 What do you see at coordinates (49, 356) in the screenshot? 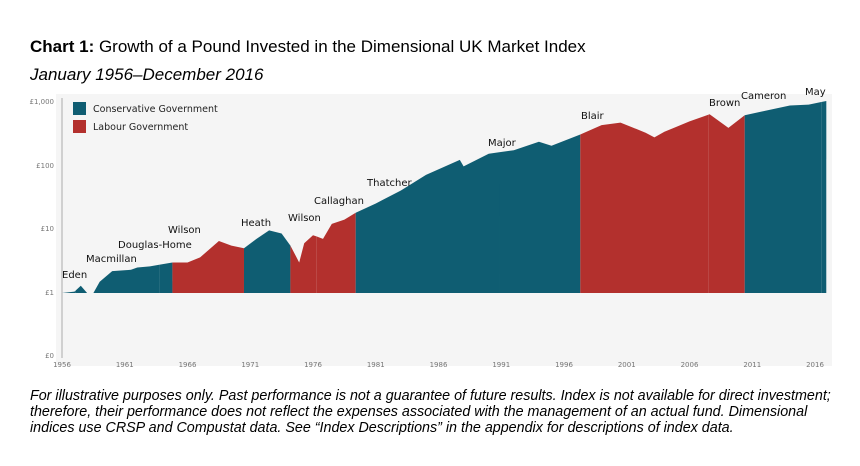
I see `y-tick-label: £0` at bounding box center [49, 356].